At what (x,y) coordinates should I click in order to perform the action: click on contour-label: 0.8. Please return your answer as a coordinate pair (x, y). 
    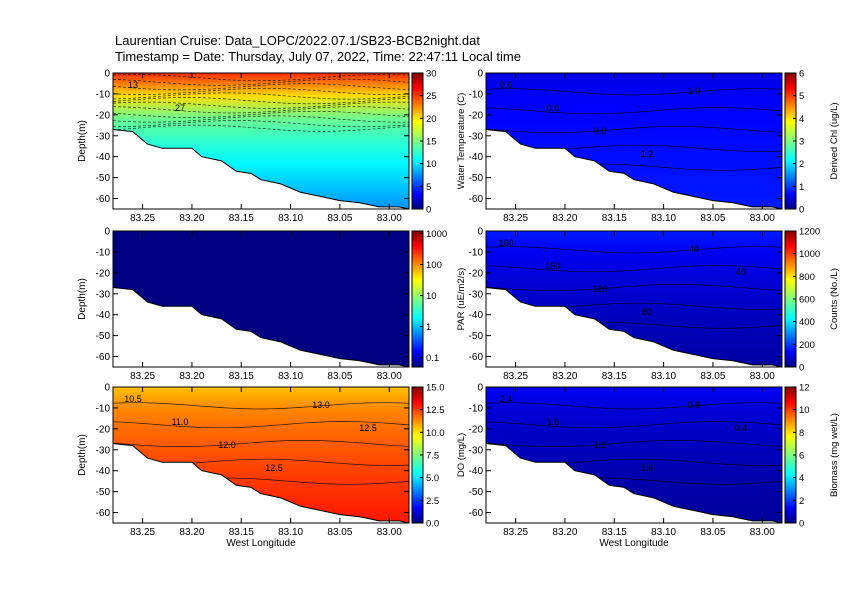
    Looking at the image, I should click on (600, 131).